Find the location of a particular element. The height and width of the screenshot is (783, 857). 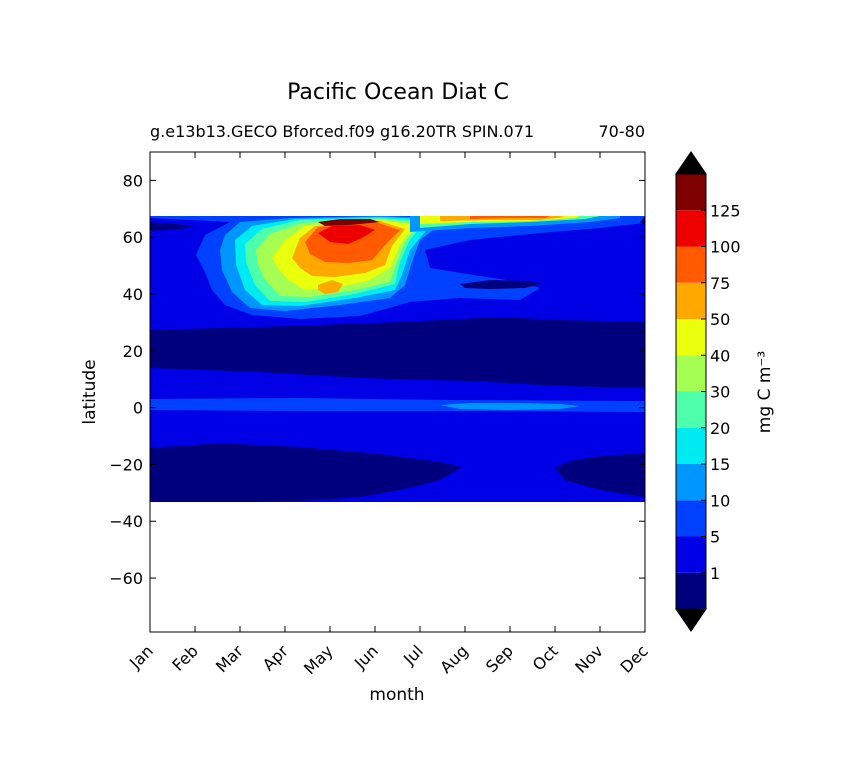

contour-bloom-50-pocket is located at coordinates (330, 287).